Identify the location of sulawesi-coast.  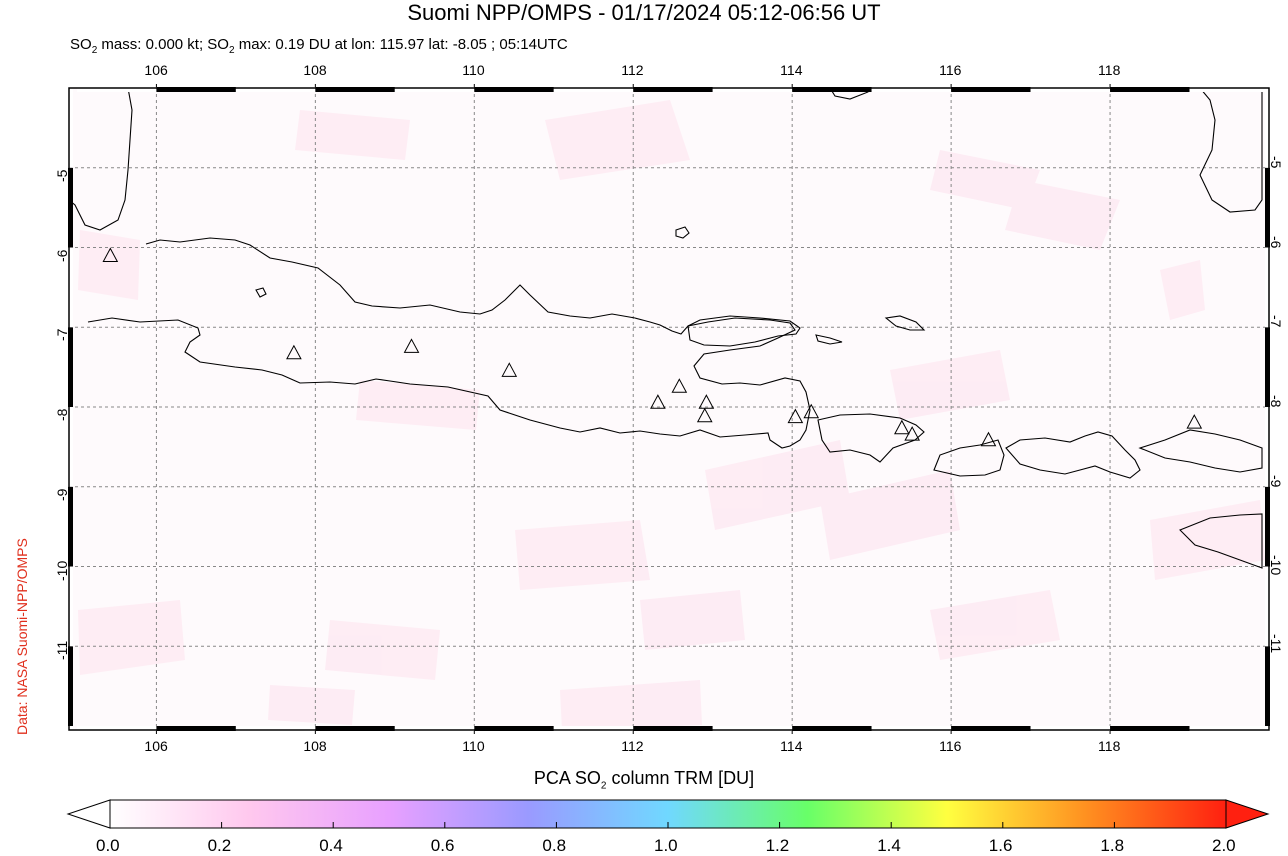
(1231, 150).